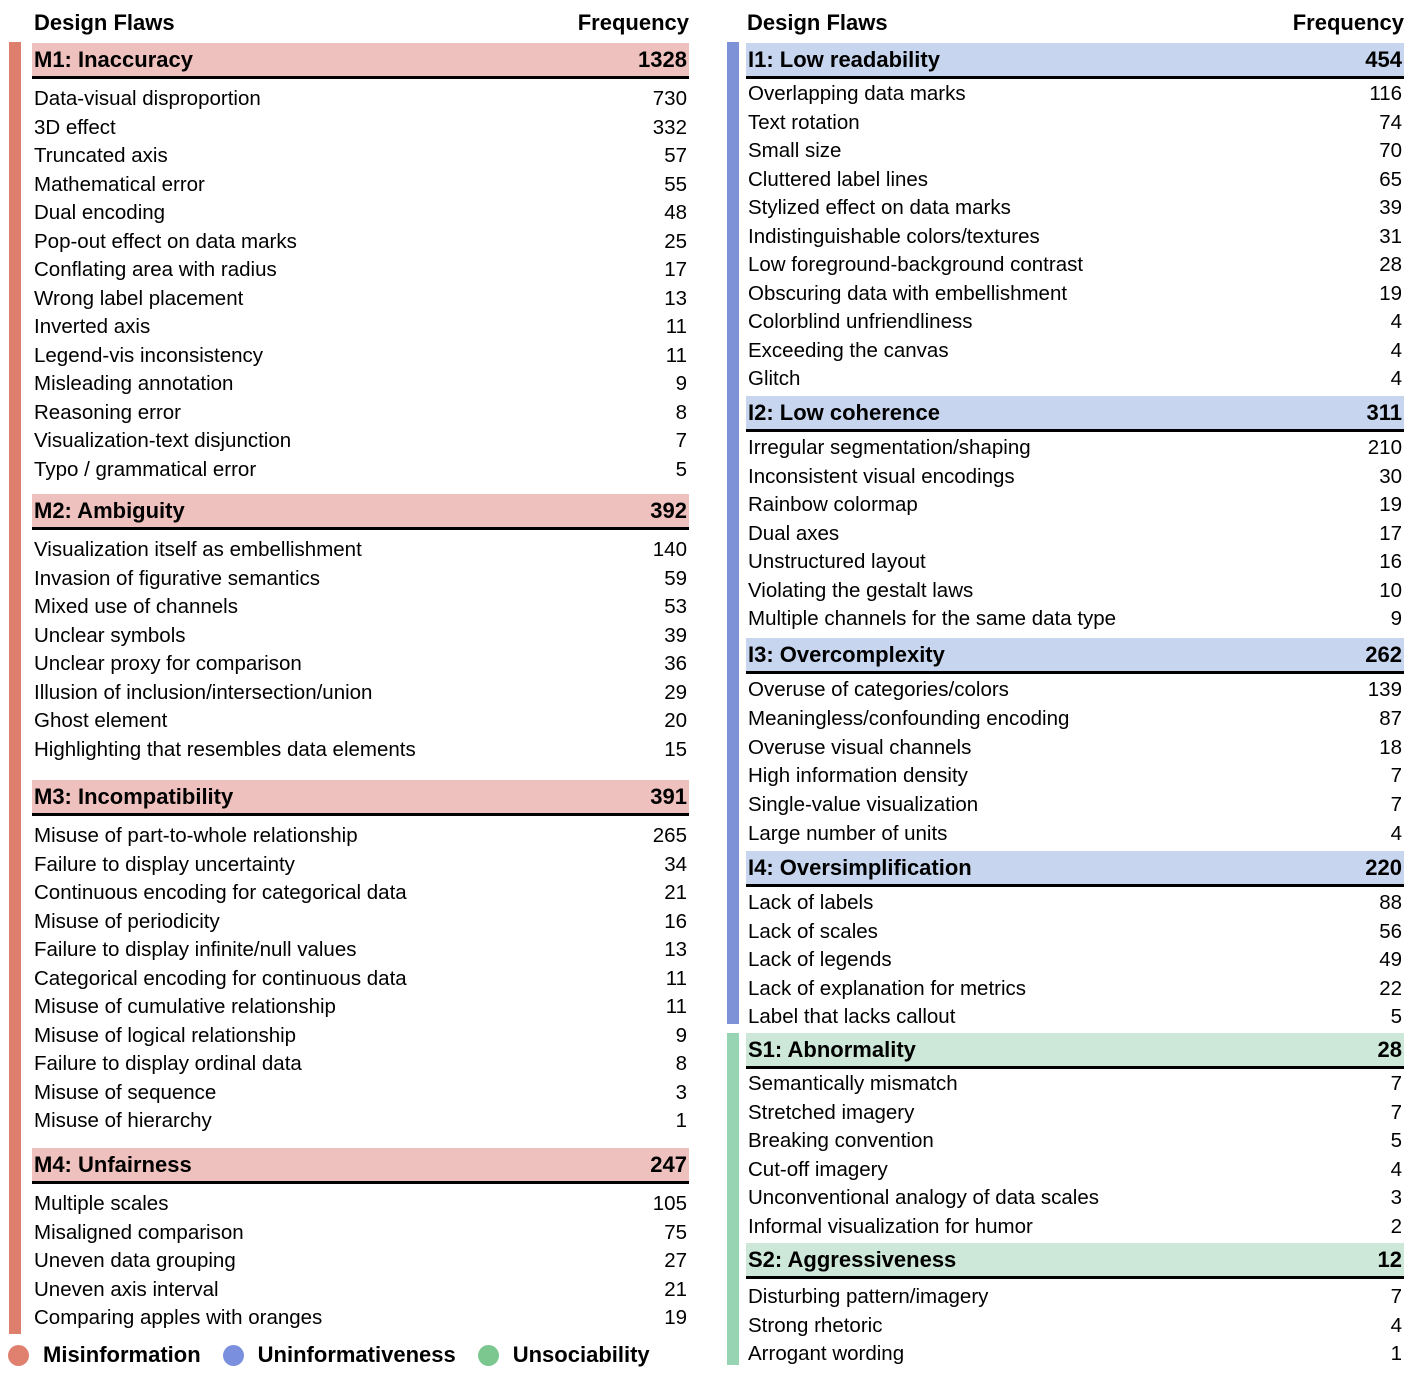 This screenshot has width=1412, height=1377. Describe the element at coordinates (360, 1166) in the screenshot. I see `category-header: M4: Unfairness 247` at that location.